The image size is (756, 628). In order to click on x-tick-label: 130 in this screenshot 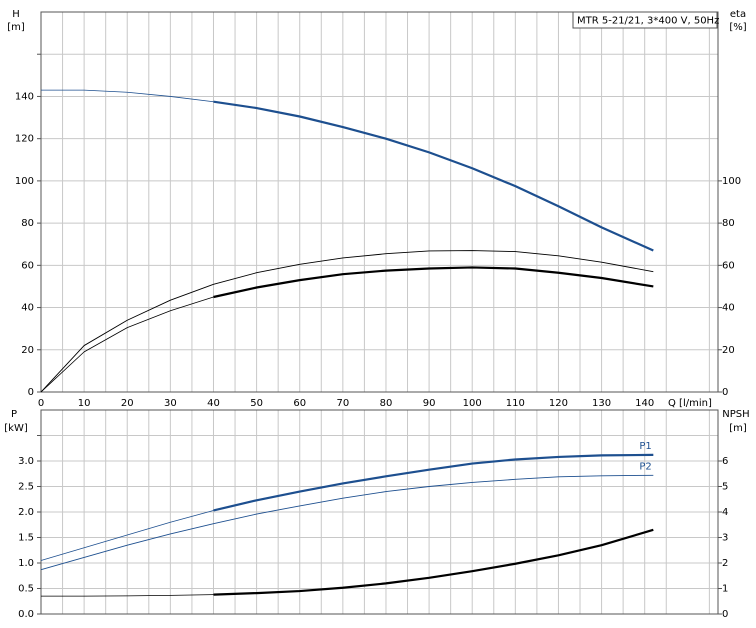, I will do `click(601, 403)`.